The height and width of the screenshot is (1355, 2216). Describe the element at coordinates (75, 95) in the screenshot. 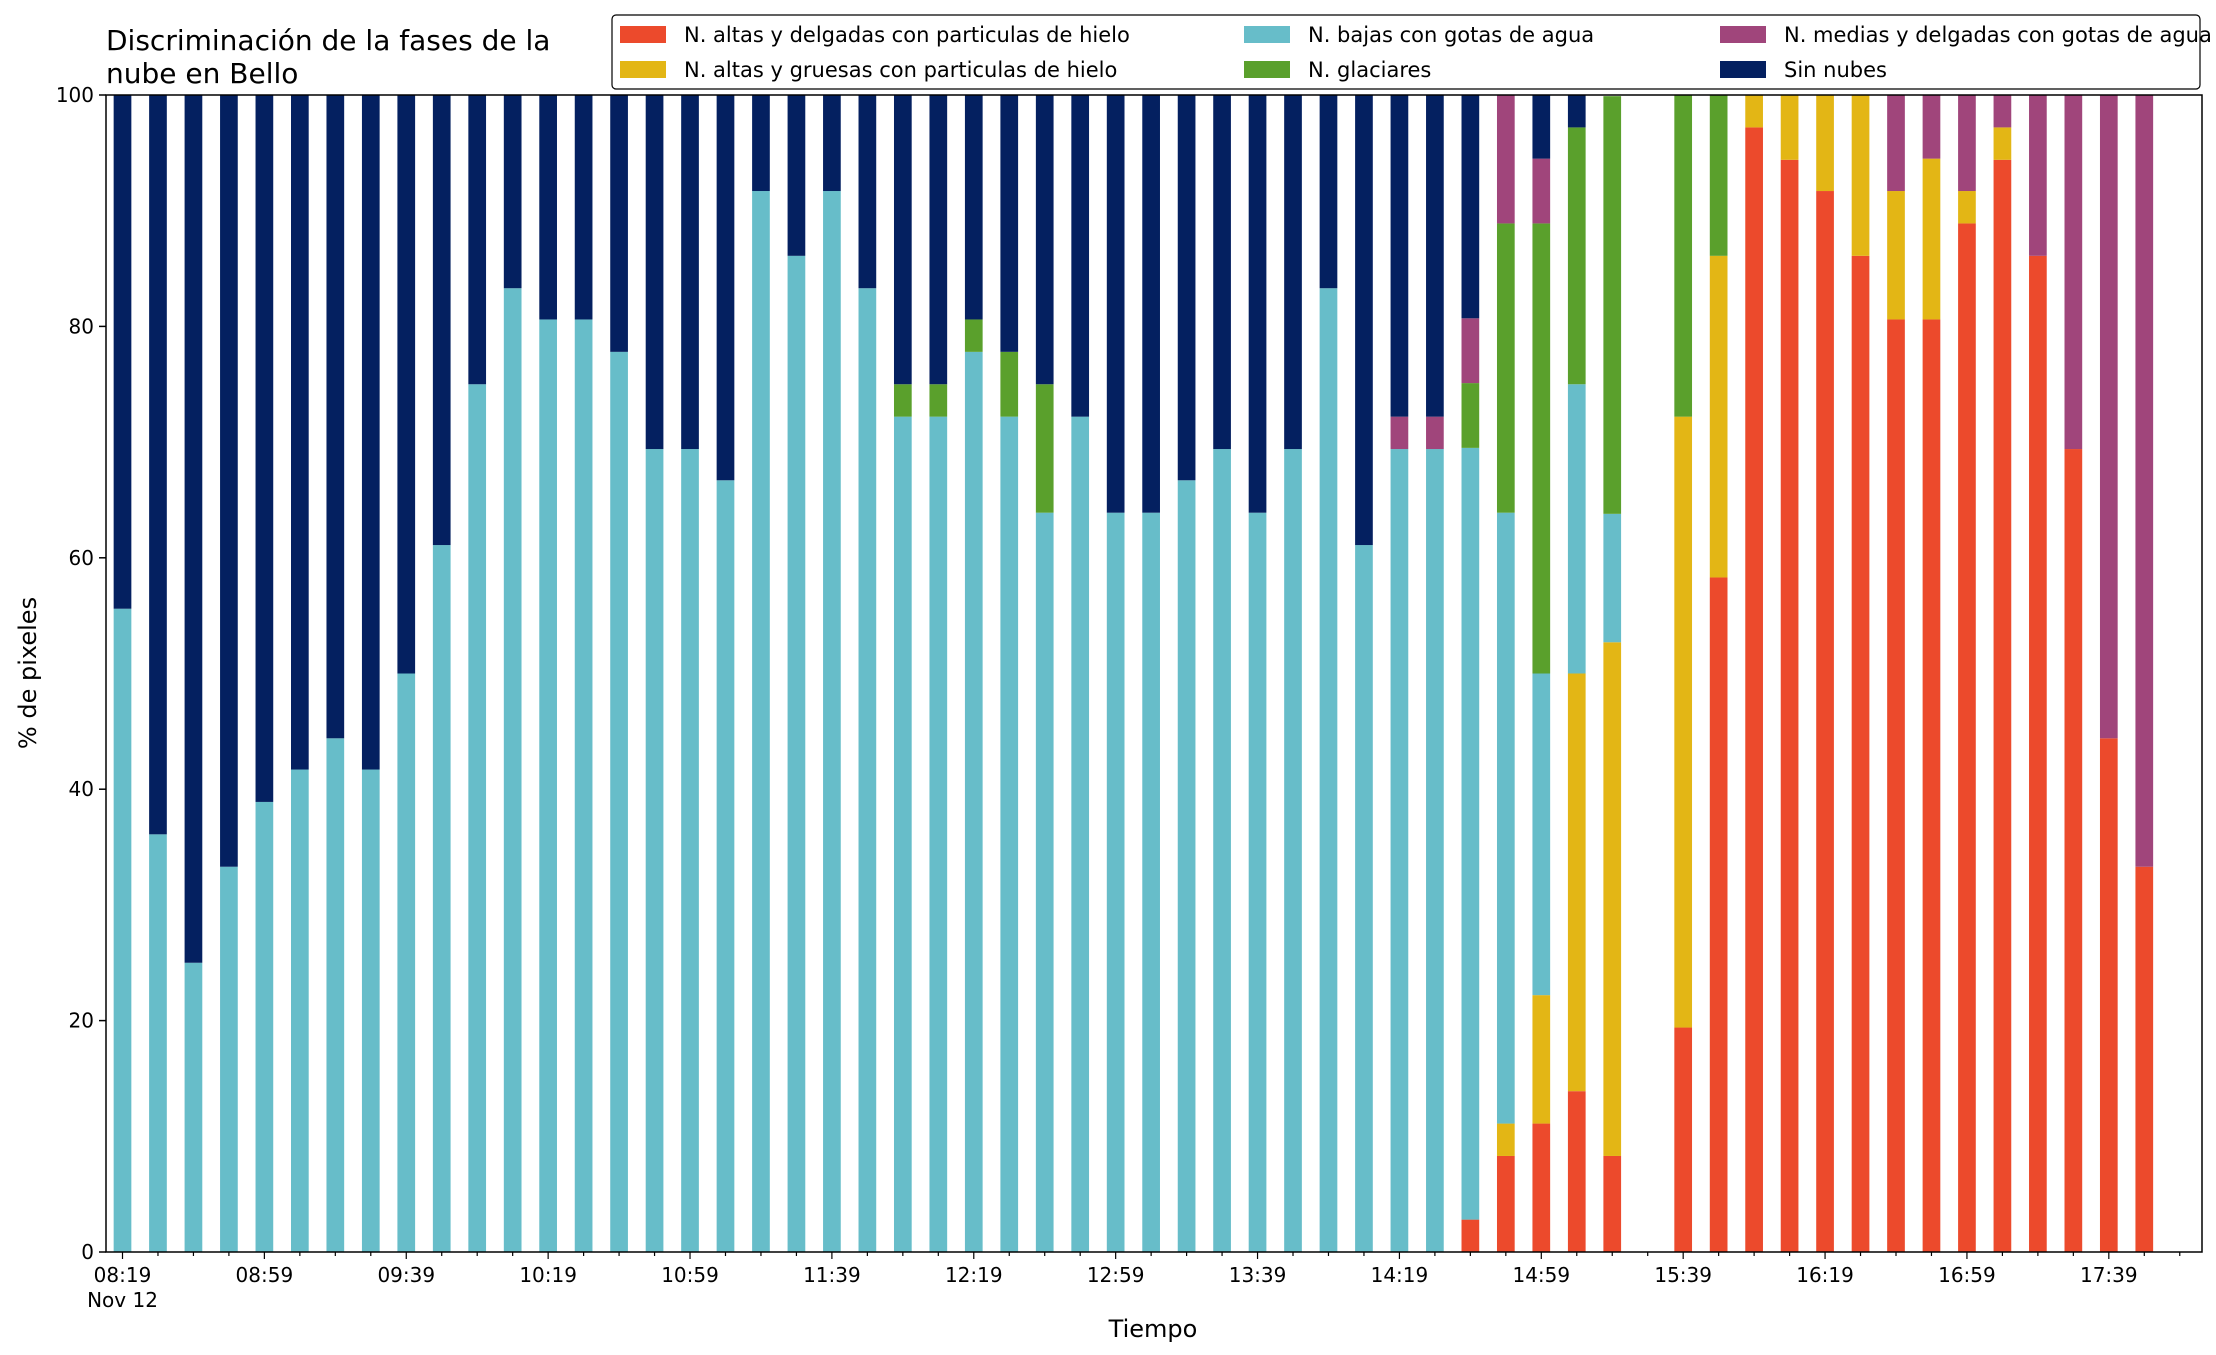

I see `y-tick-label: 100` at that location.